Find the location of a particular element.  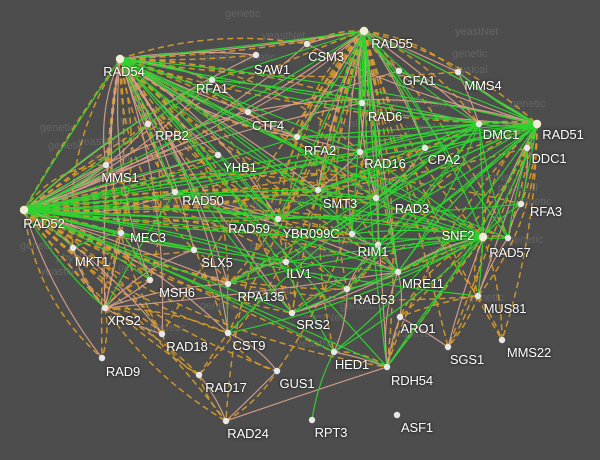

graph-node-rad53 is located at coordinates (347, 289).